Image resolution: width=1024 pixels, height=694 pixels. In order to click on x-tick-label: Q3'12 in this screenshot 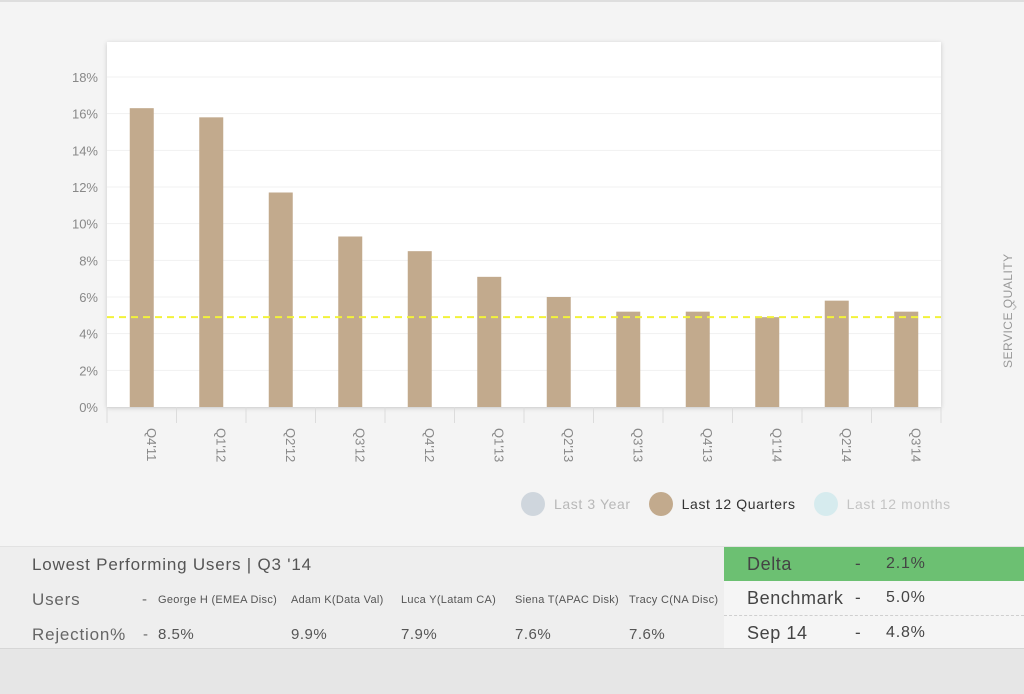, I will do `click(359, 445)`.